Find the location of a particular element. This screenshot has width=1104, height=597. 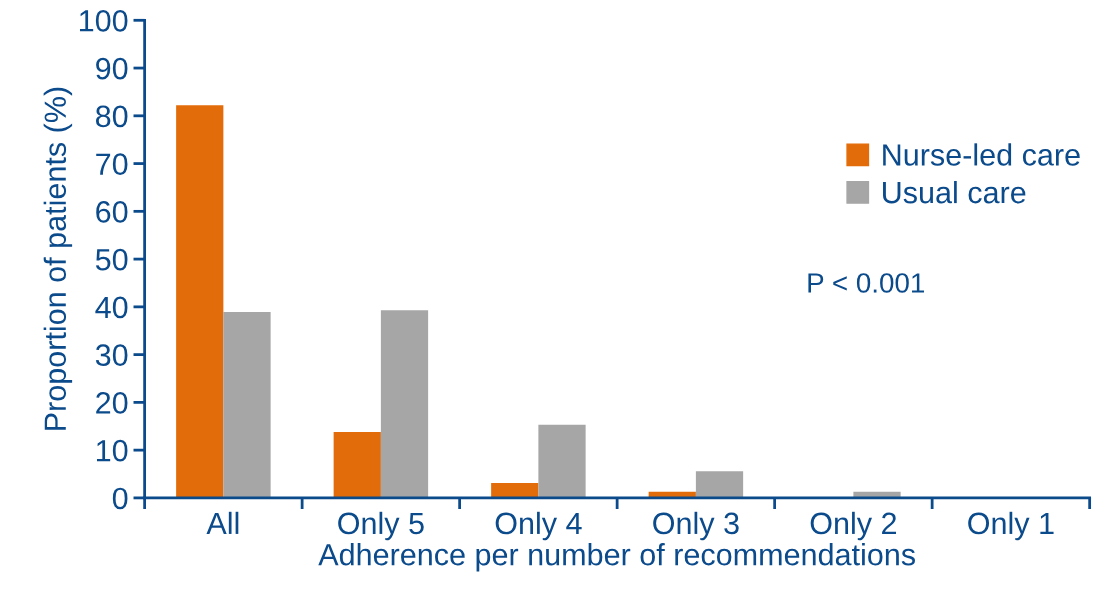

y-tick-label: 20 is located at coordinates (112, 403).